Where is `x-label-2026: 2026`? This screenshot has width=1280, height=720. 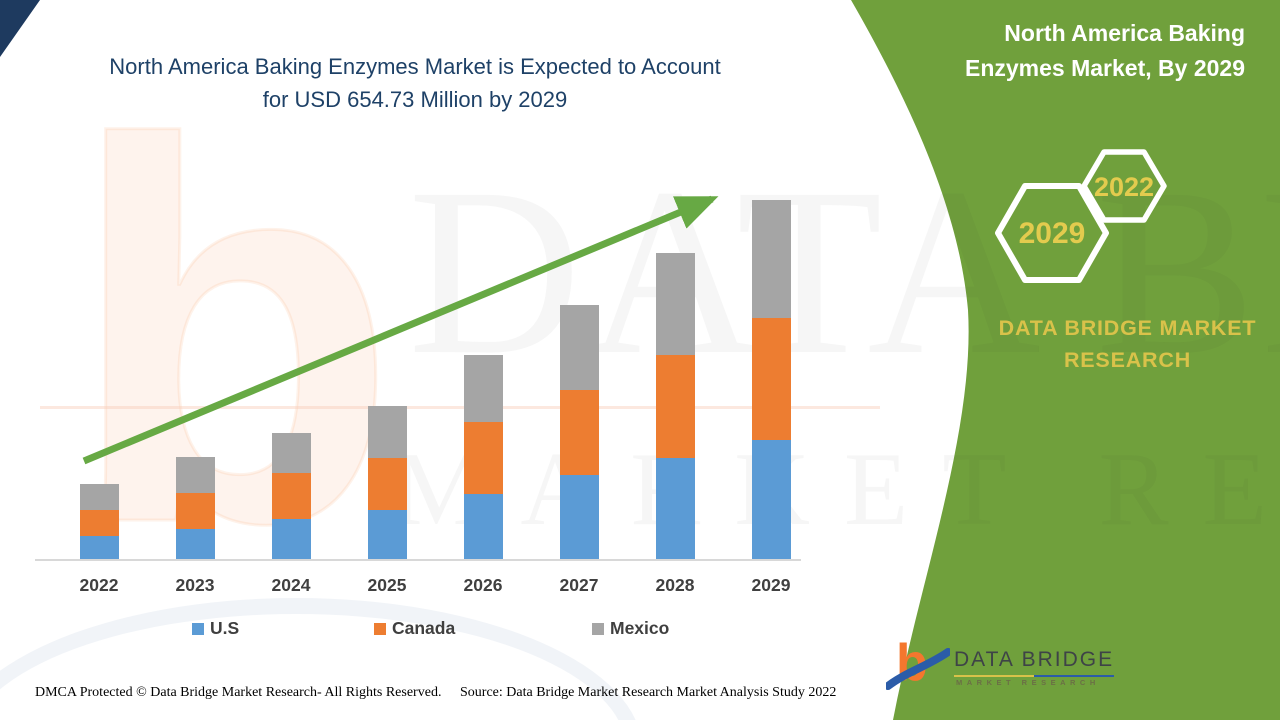
x-label-2026: 2026 is located at coordinates (483, 585).